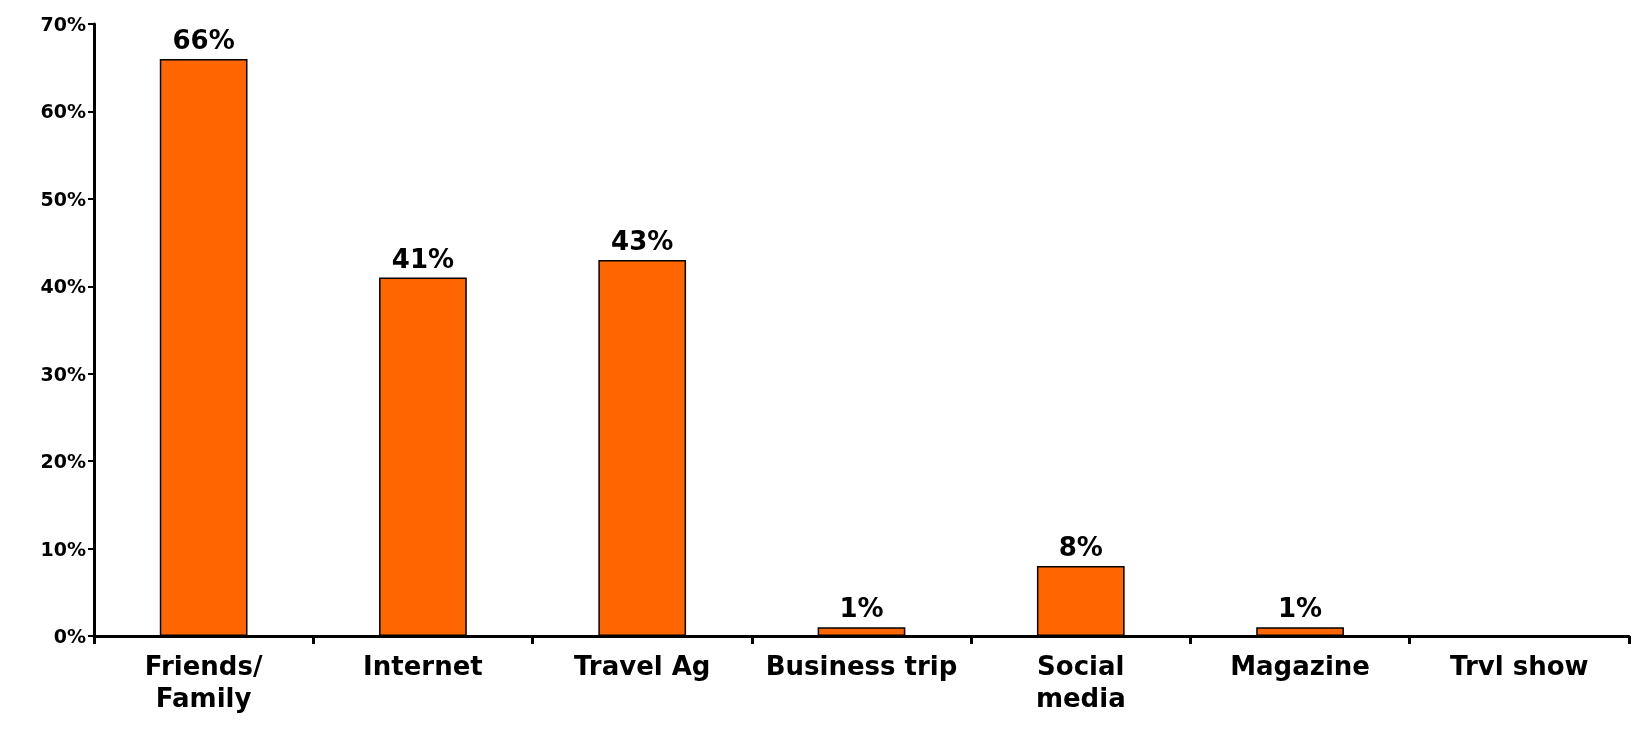 The height and width of the screenshot is (742, 1649). Describe the element at coordinates (63, 548) in the screenshot. I see `y-tick-label: 10%` at that location.